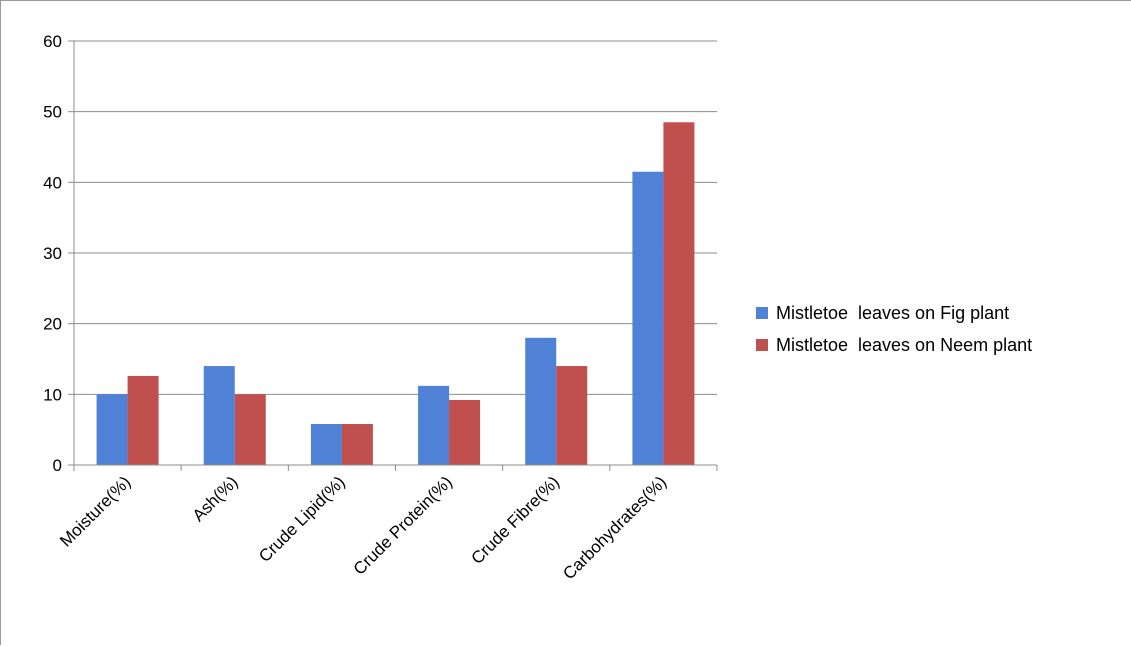 The width and height of the screenshot is (1131, 646). I want to click on legend-item-neem: Mistletoe leaves on Neem plant, so click(894, 345).